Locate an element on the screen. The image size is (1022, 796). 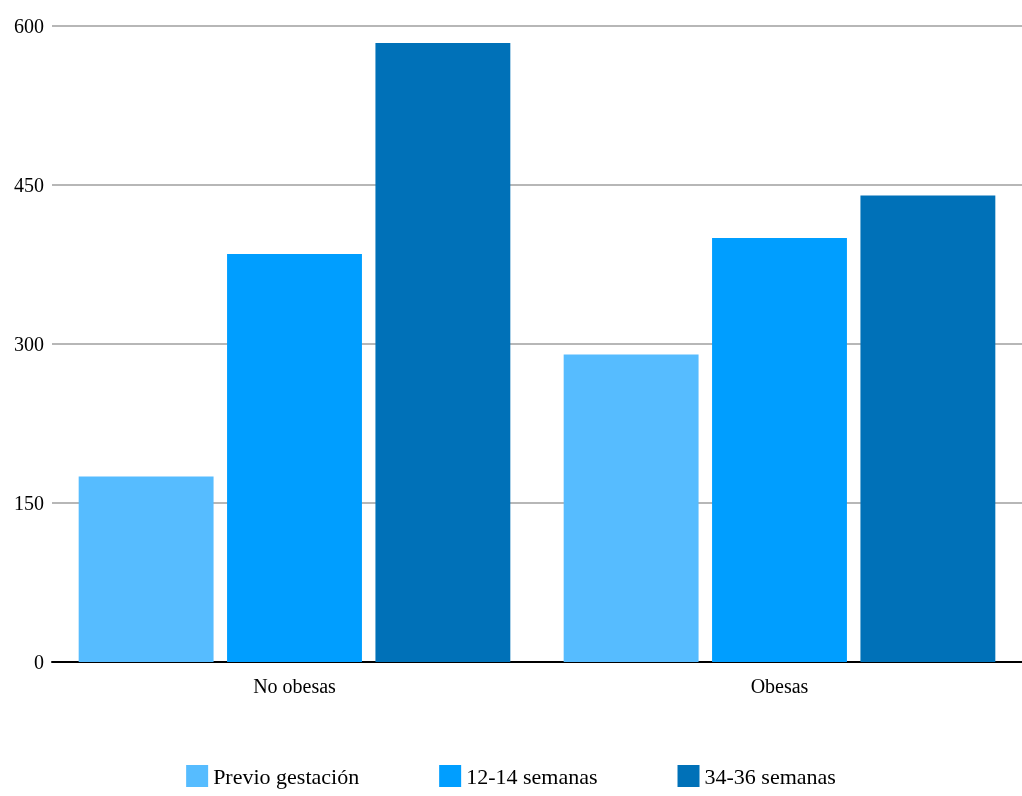
y-tick-label: 600 is located at coordinates (29, 26).